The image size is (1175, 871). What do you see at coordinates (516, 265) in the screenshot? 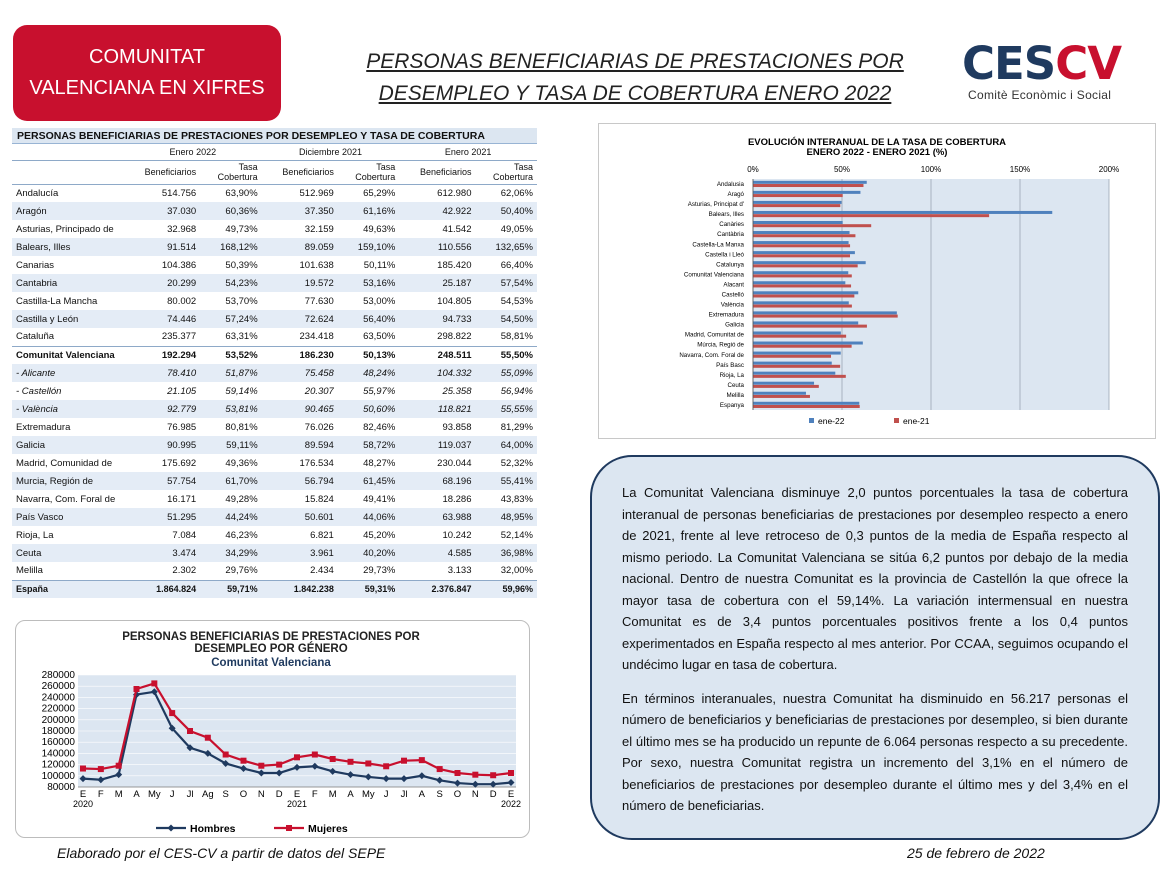
I see `tasa-cell: 66,40%` at bounding box center [516, 265].